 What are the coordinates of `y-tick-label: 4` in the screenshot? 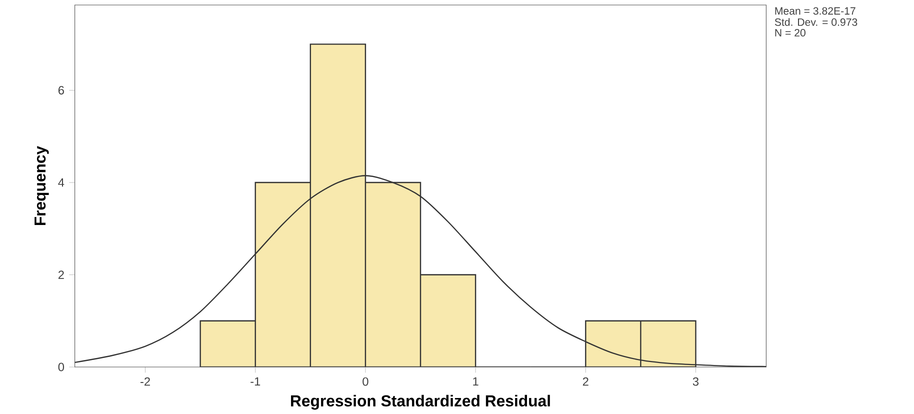 It's located at (61, 182).